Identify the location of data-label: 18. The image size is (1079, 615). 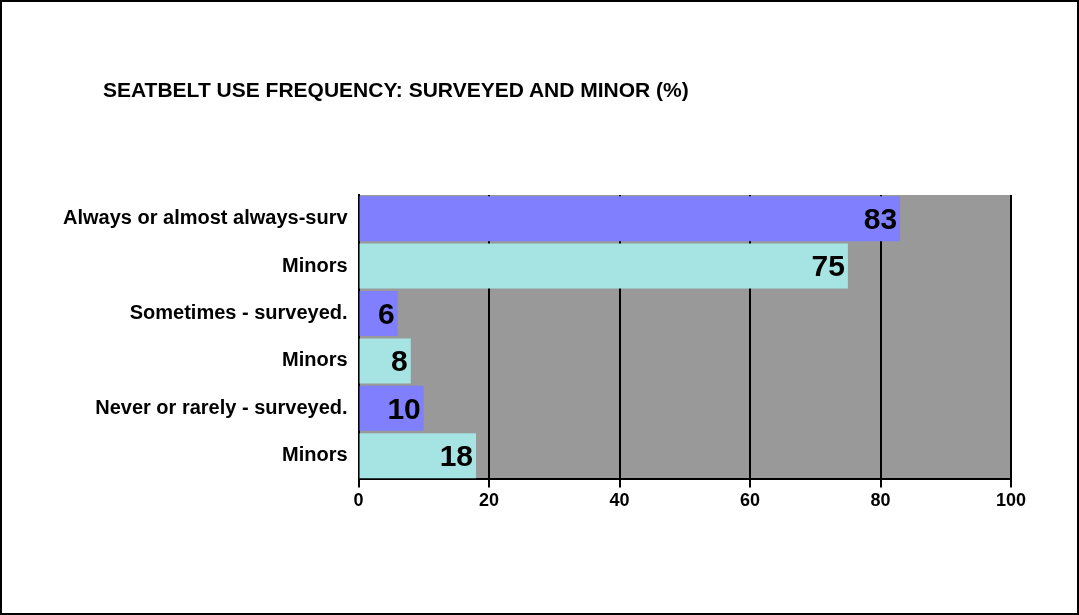
(456, 455).